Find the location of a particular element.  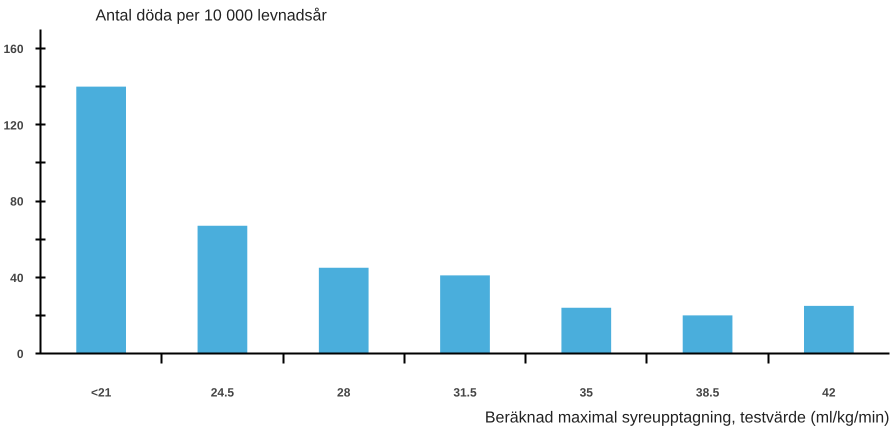

x-tick-label: 42 is located at coordinates (829, 393).